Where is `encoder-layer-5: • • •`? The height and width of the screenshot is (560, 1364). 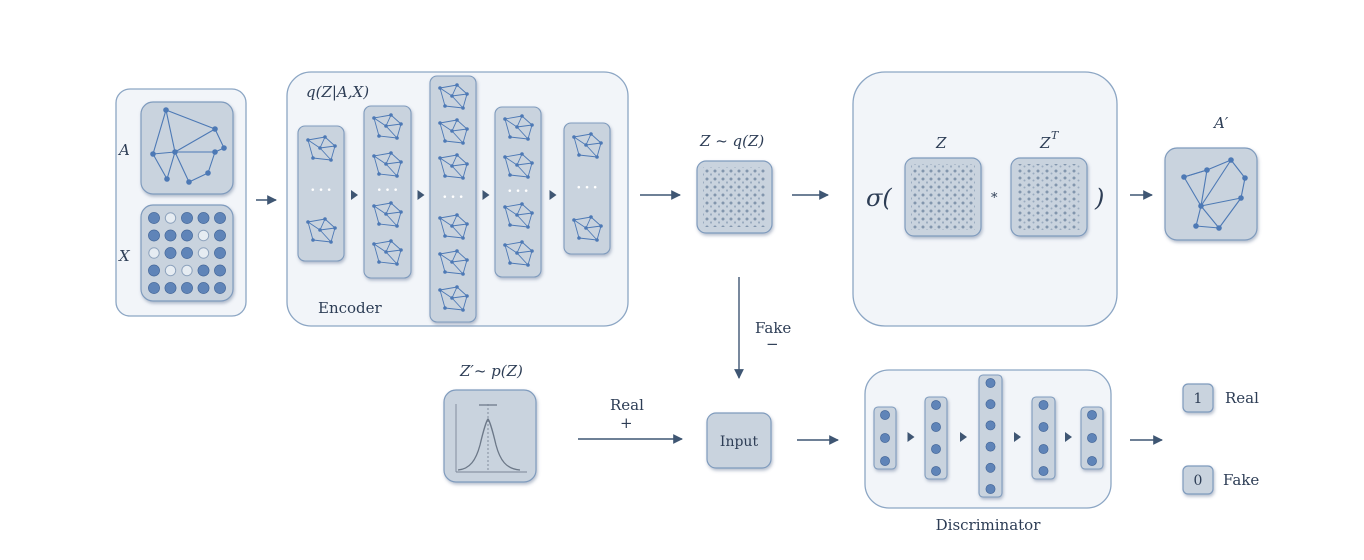
encoder-layer-5: • • • is located at coordinates (587, 188).